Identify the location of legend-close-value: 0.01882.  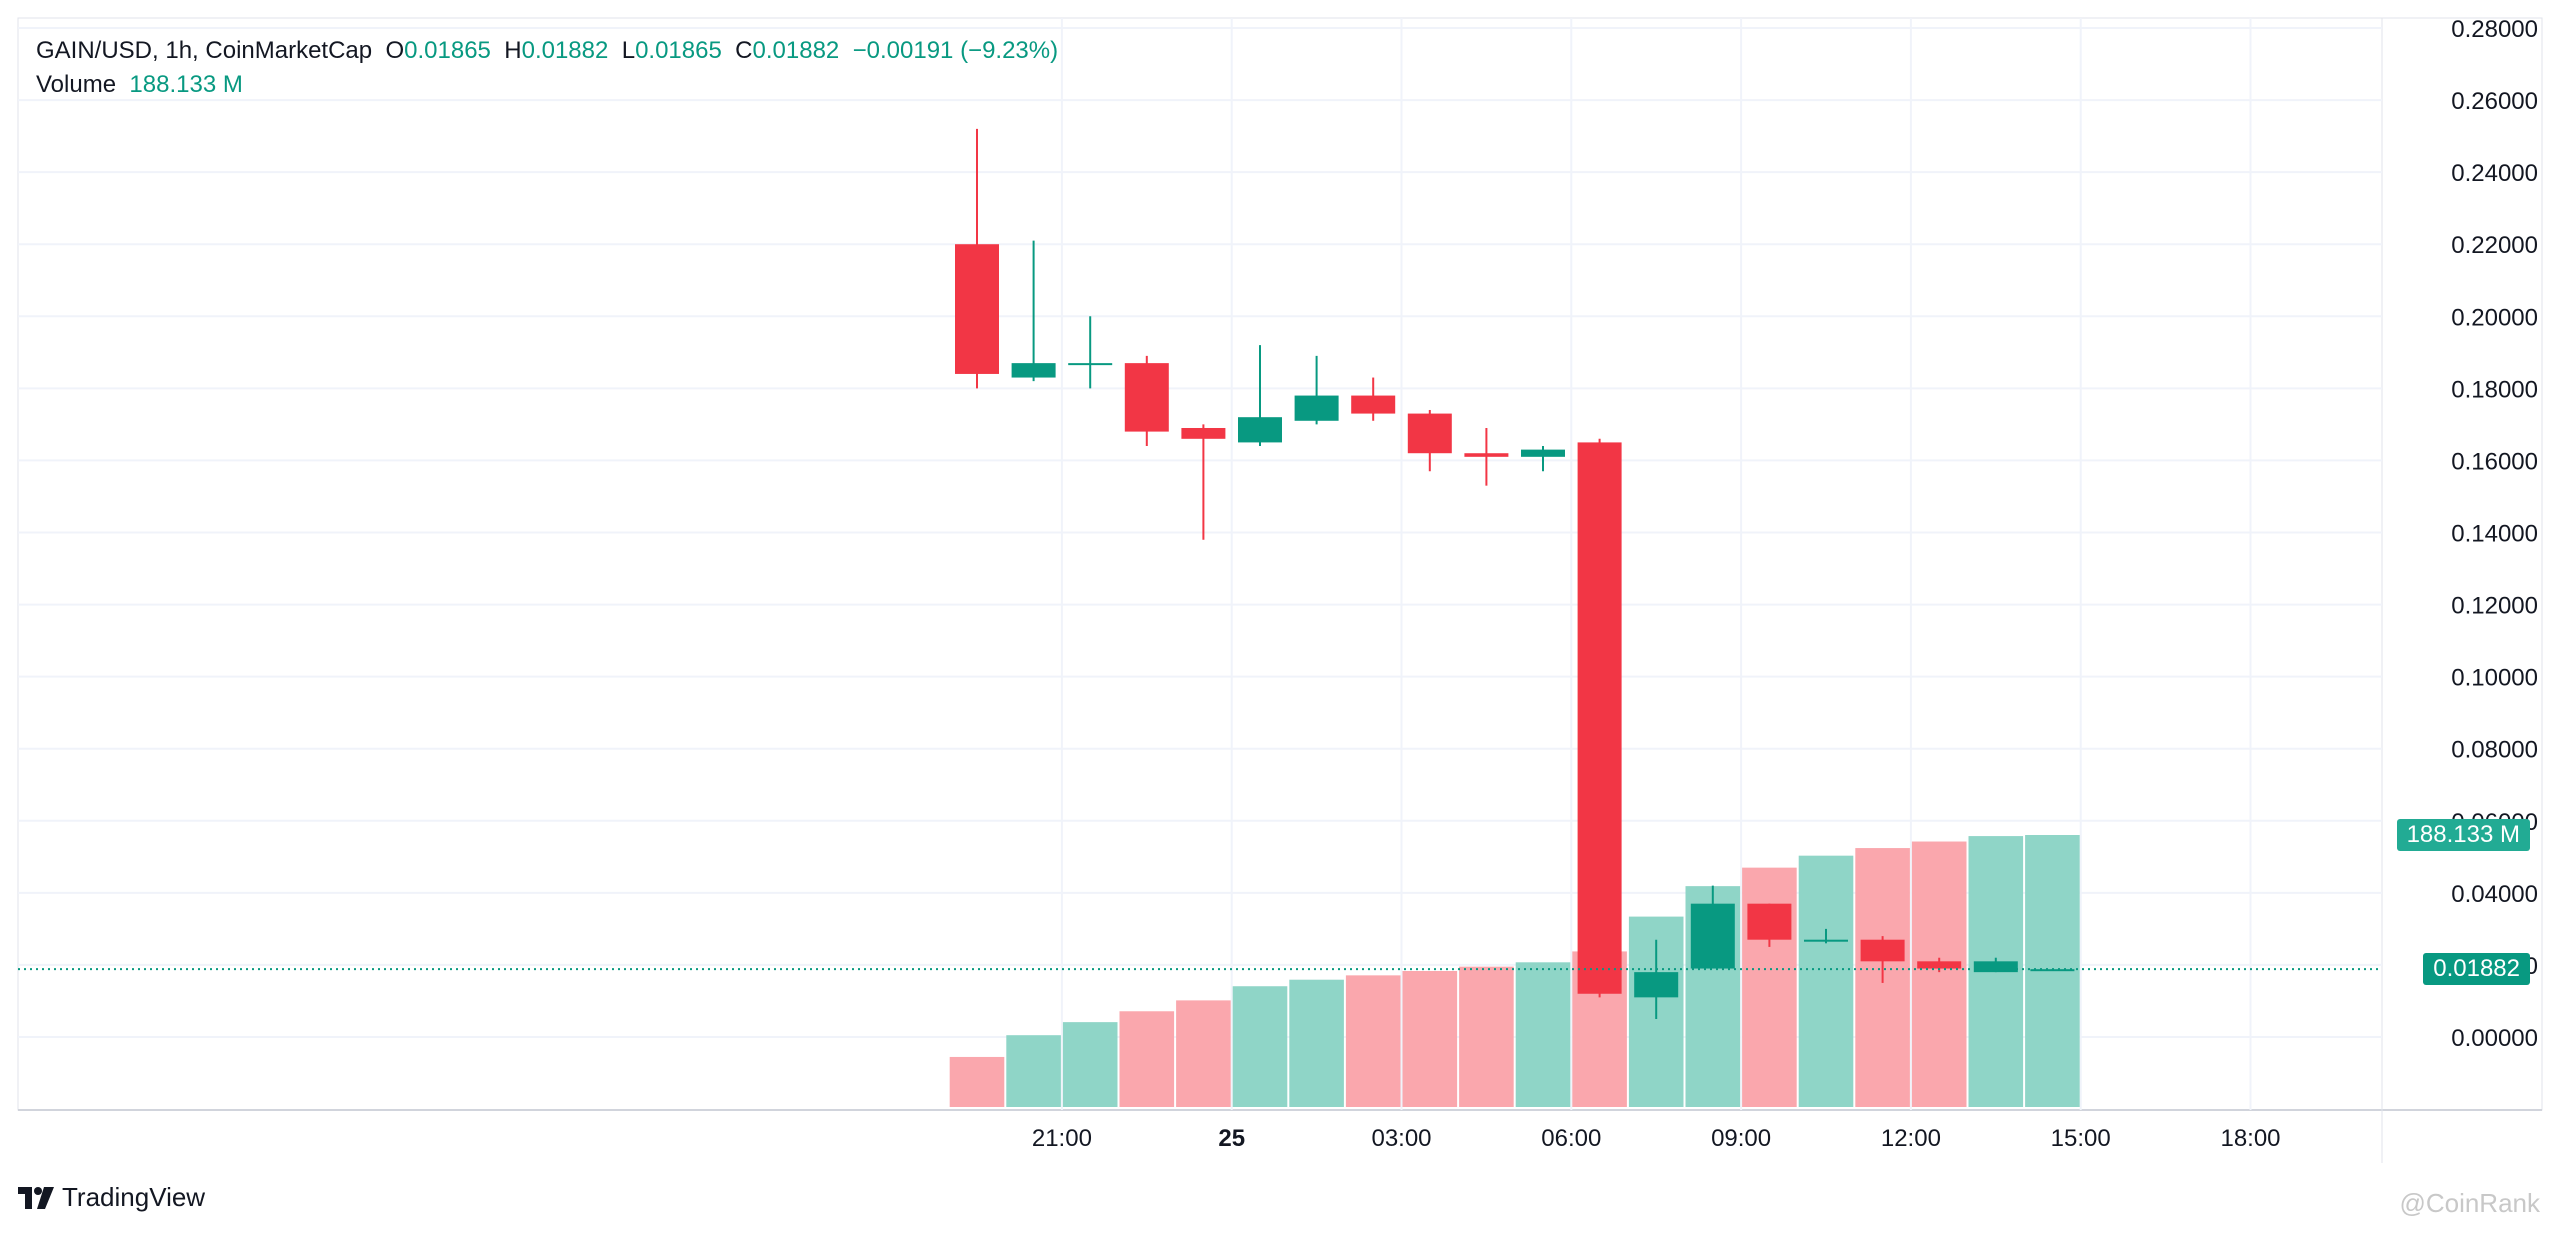
(796, 50).